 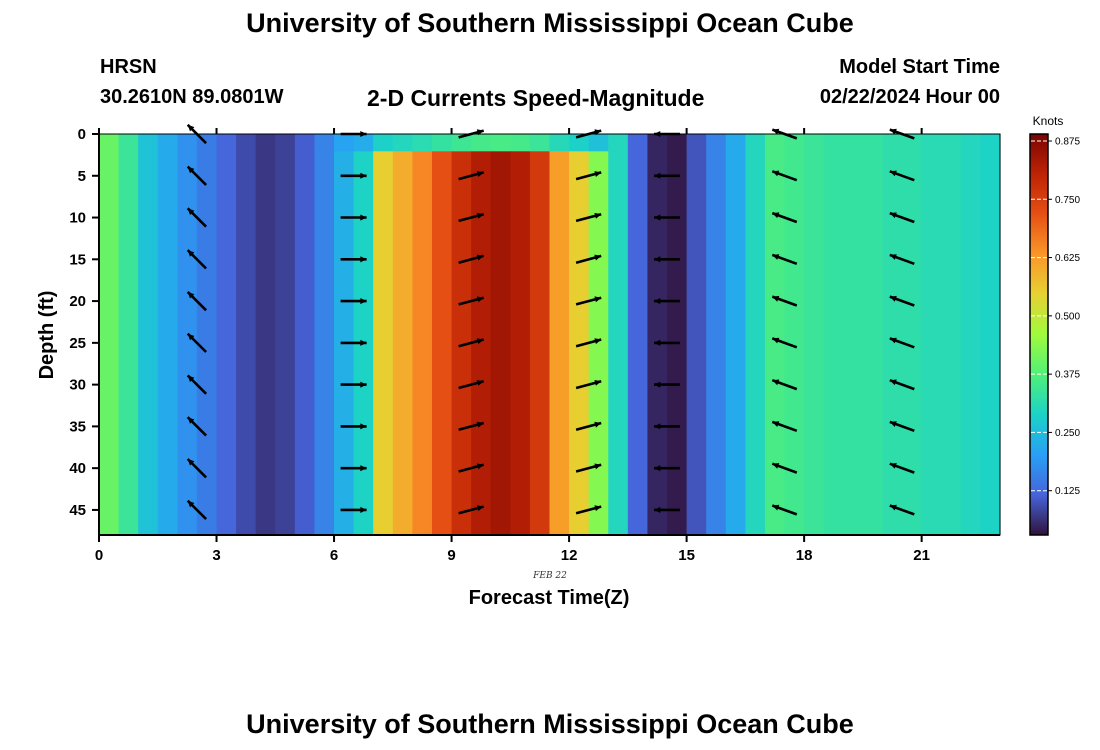 I want to click on model-start-label: Model Start Time, so click(x=919, y=67).